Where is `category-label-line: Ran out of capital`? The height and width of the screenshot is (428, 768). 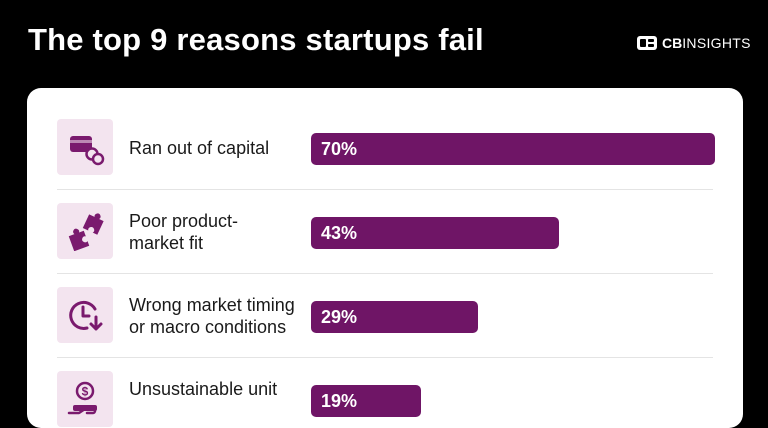 category-label-line: Ran out of capital is located at coordinates (199, 148).